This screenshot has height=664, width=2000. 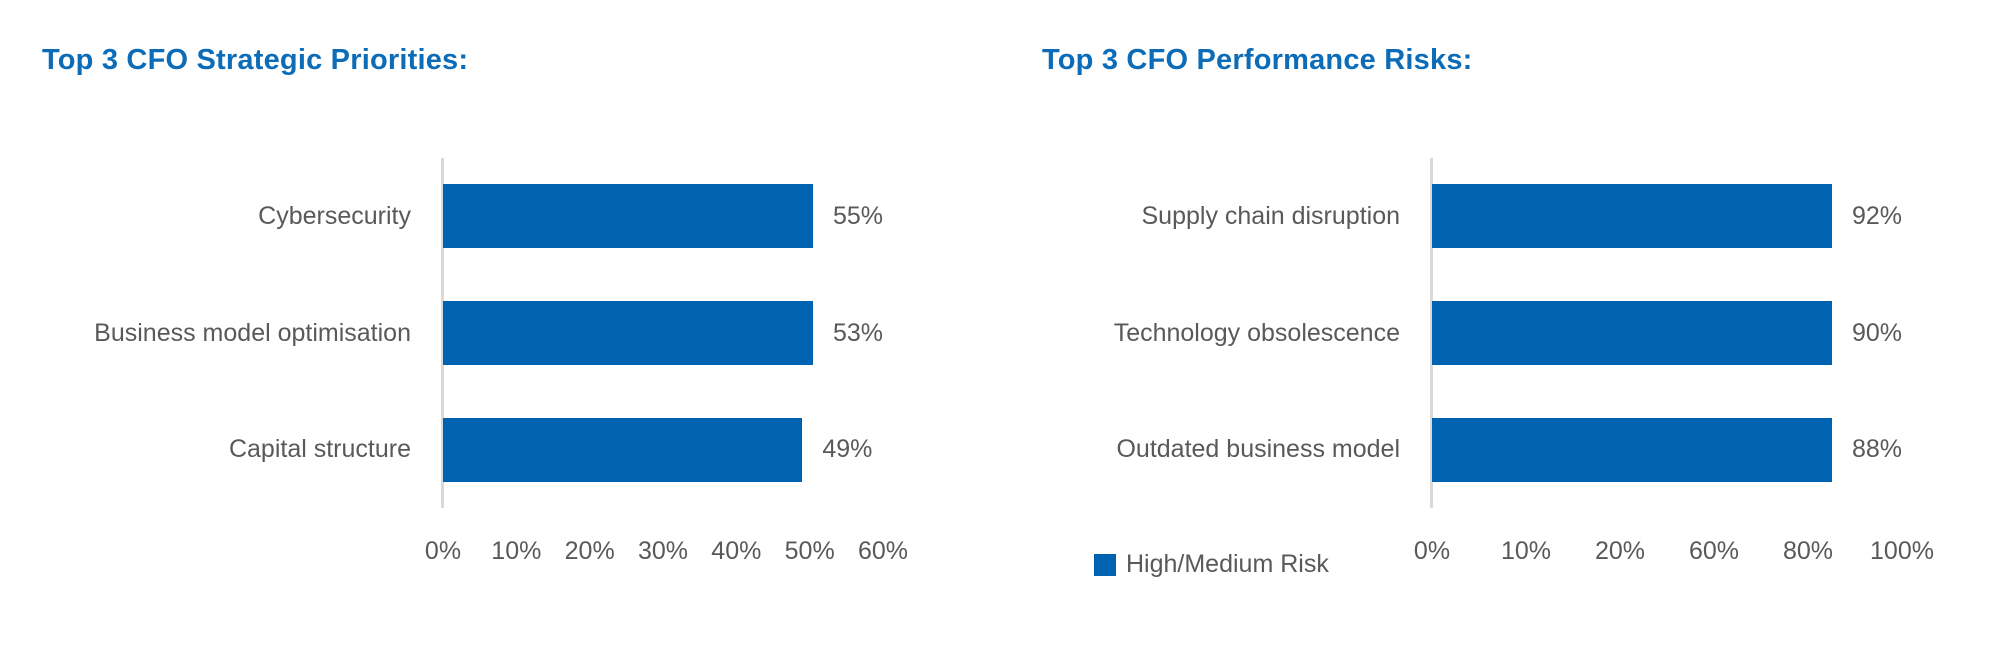 What do you see at coordinates (1227, 564) in the screenshot?
I see `legend-label: High/Medium Risk` at bounding box center [1227, 564].